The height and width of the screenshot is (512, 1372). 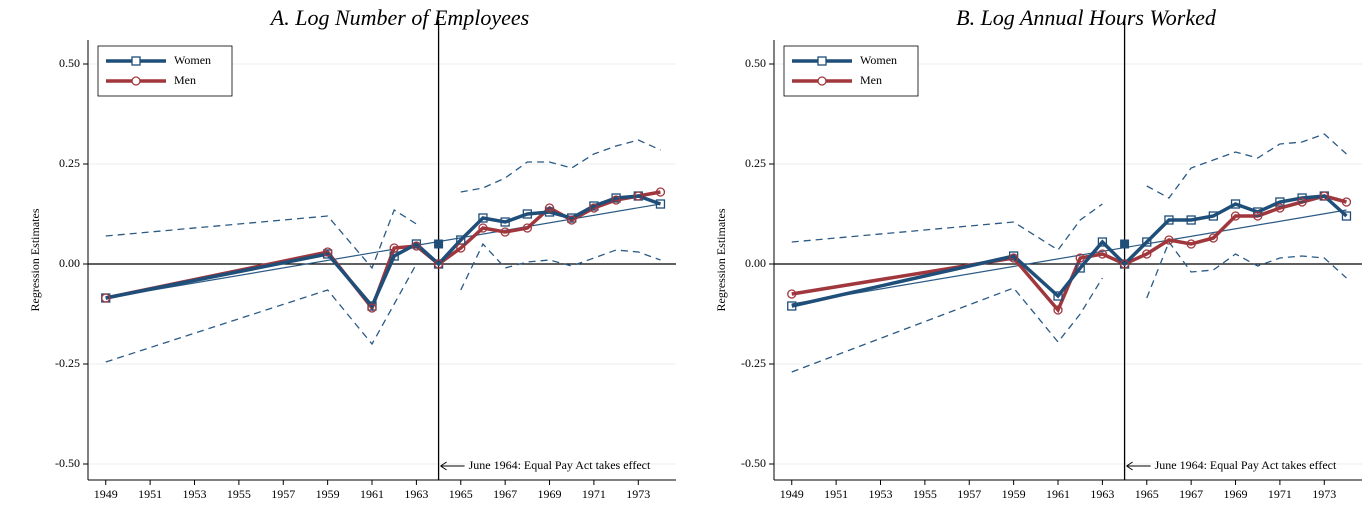 I want to click on x-tick-label: 1965, so click(x=461, y=494).